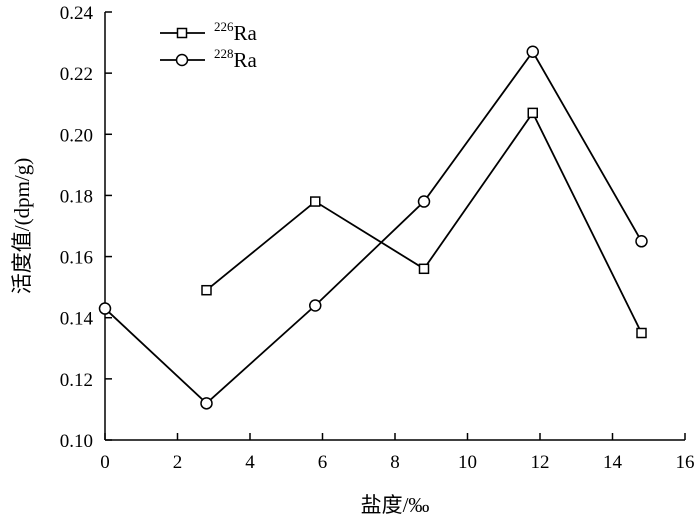  Describe the element at coordinates (250, 462) in the screenshot. I see `x-tick-label: 4` at that location.